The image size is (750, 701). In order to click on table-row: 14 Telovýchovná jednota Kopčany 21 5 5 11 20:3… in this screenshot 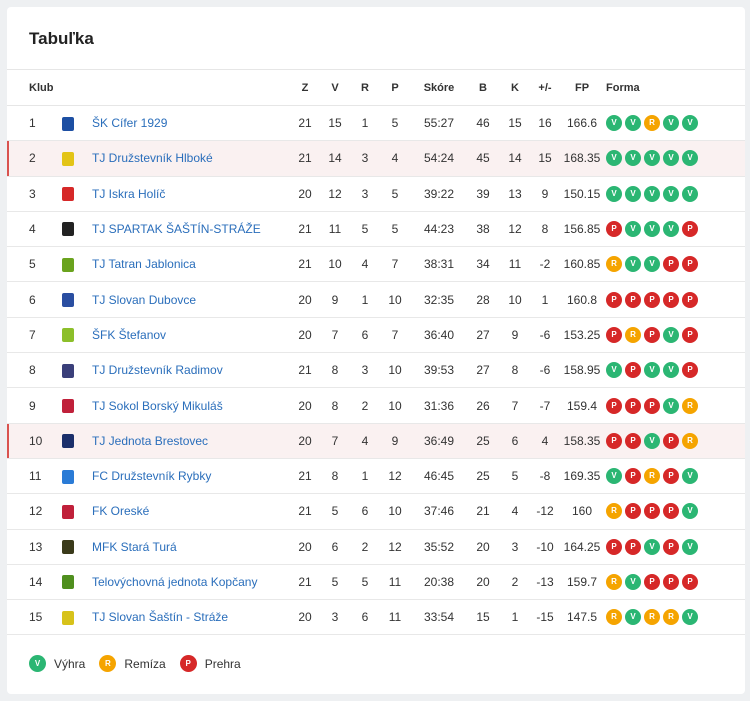, I will do `click(376, 582)`.